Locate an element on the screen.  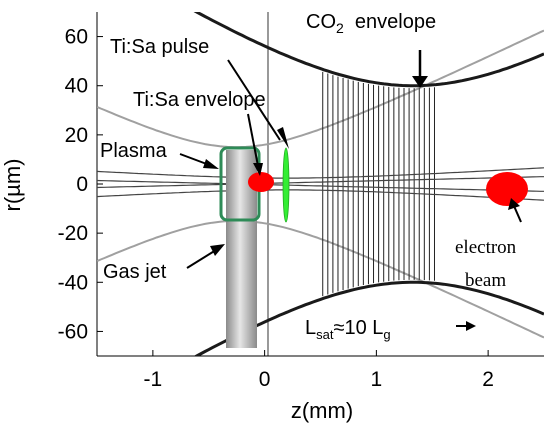
y-axis-label: r(µm) is located at coordinates (12, 185).